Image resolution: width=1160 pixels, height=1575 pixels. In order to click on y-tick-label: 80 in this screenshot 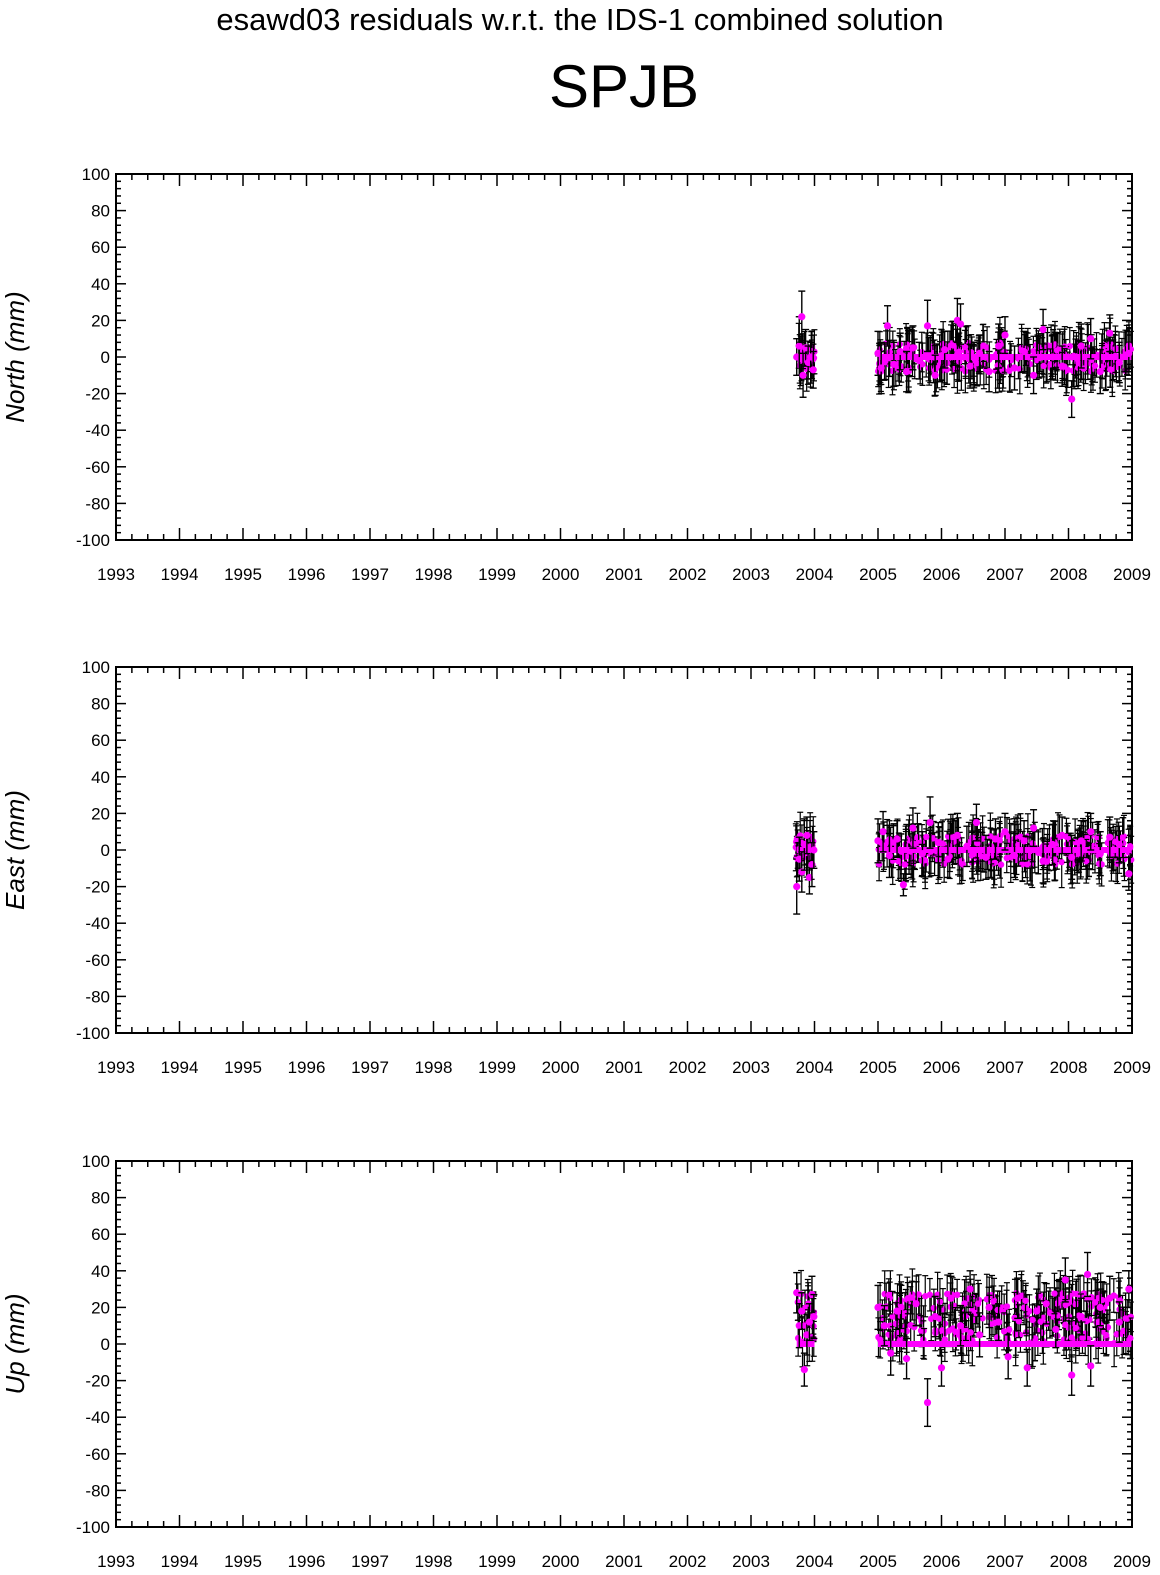, I will do `click(100, 1198)`.